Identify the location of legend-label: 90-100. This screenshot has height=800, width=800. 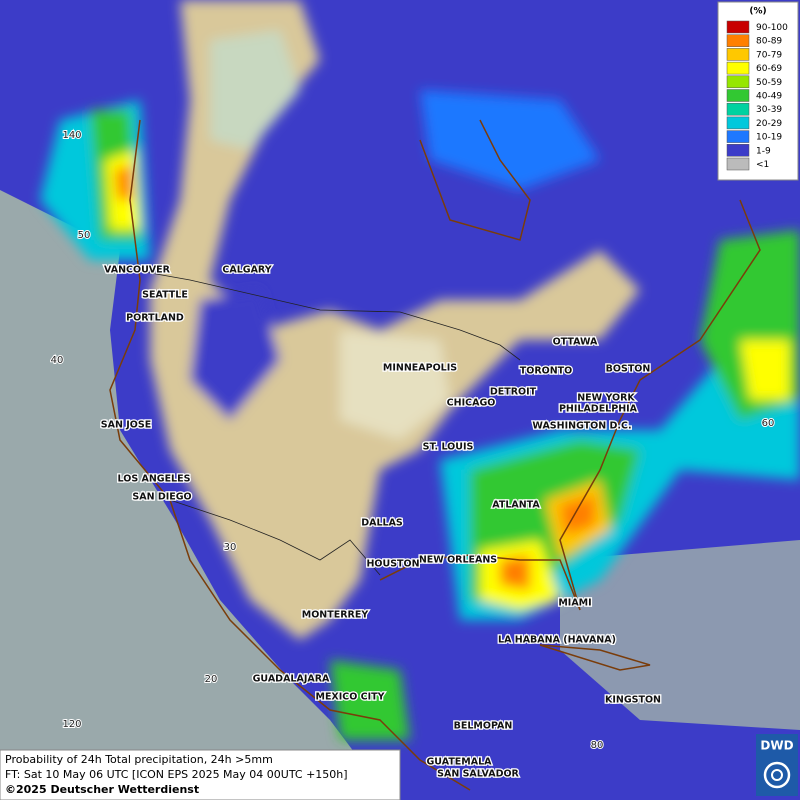
(772, 28).